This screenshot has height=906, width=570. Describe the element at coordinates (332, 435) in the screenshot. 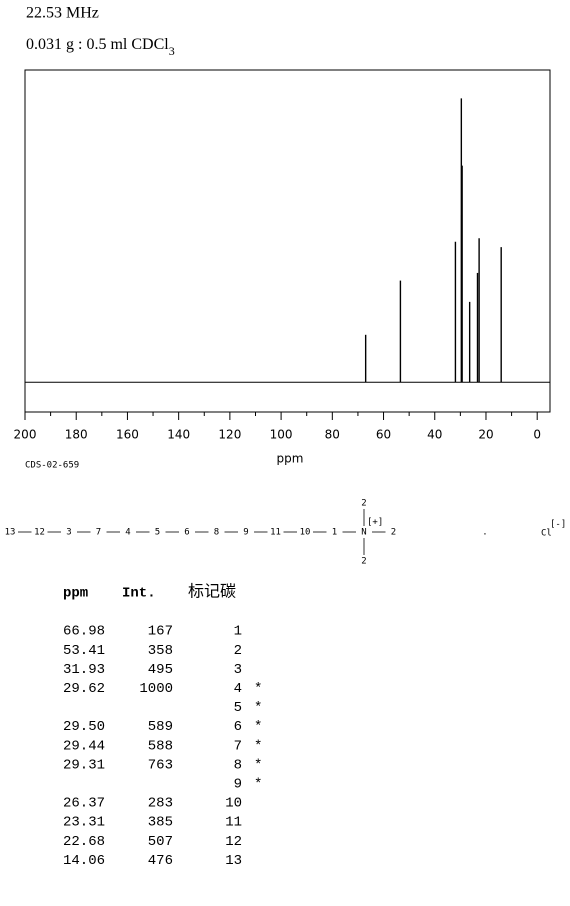

I see `x-tick-label: 80` at that location.